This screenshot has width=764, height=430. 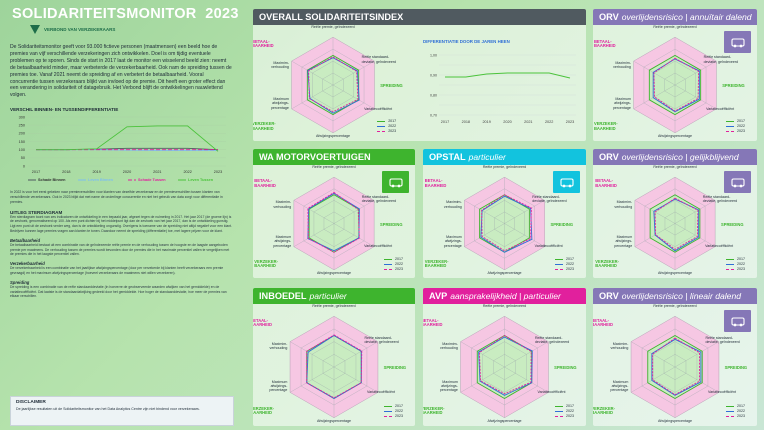 I want to click on panel-header: OPSTAL particulier, so click(x=504, y=157).